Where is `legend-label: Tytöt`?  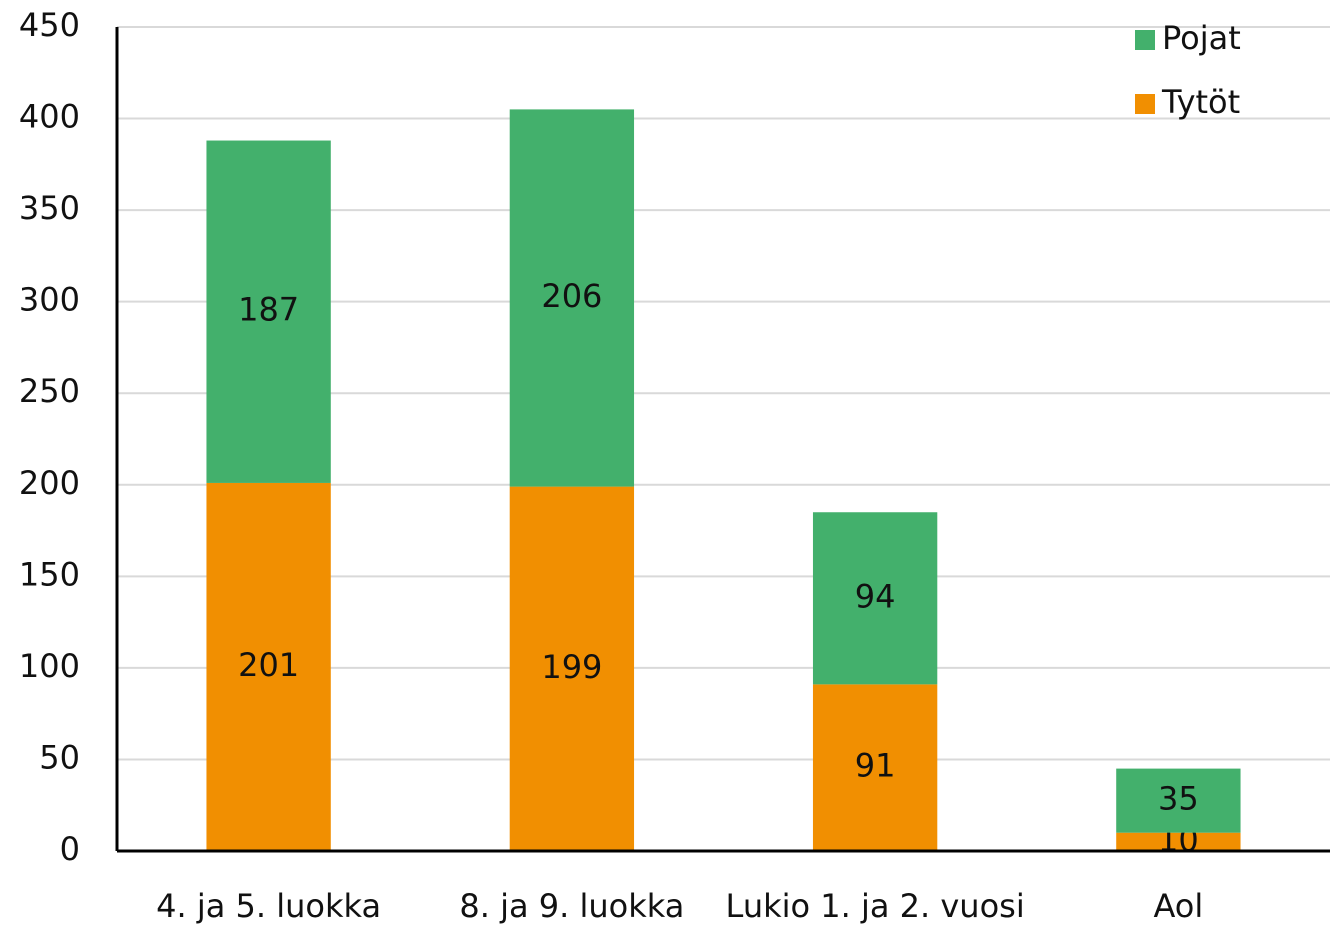 legend-label: Tytöt is located at coordinates (1200, 102).